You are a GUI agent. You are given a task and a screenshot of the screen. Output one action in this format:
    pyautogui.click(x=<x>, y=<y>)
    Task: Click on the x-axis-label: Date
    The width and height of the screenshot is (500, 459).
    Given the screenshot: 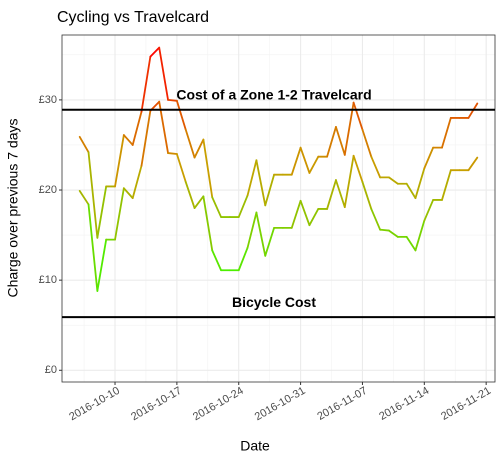 What is the action you would take?
    pyautogui.click(x=255, y=446)
    